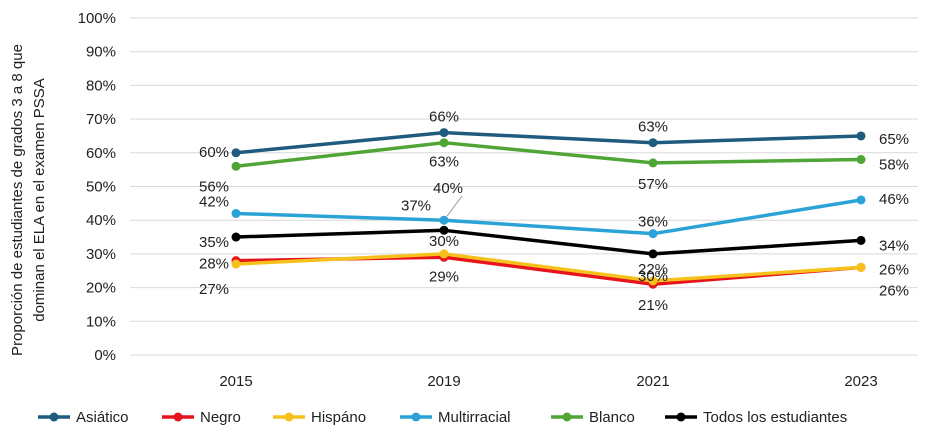 This screenshot has height=441, width=937. What do you see at coordinates (235, 381) in the screenshot?
I see `x-tick-label: 2015` at bounding box center [235, 381].